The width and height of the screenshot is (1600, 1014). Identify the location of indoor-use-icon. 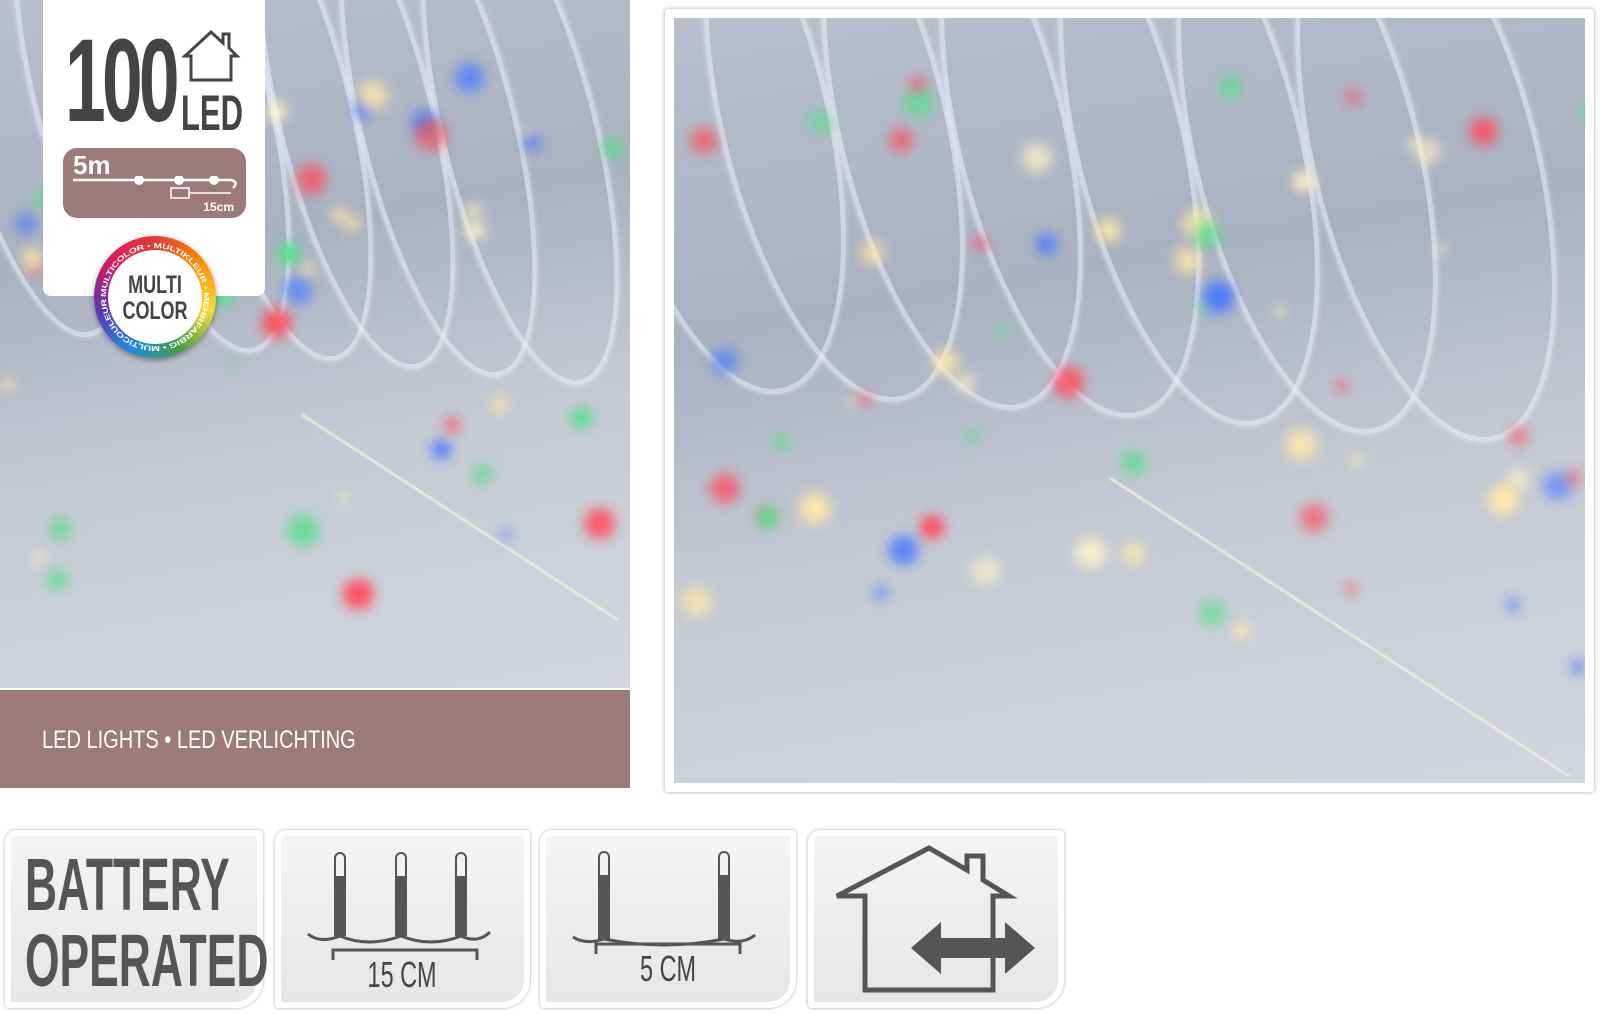
(936, 919).